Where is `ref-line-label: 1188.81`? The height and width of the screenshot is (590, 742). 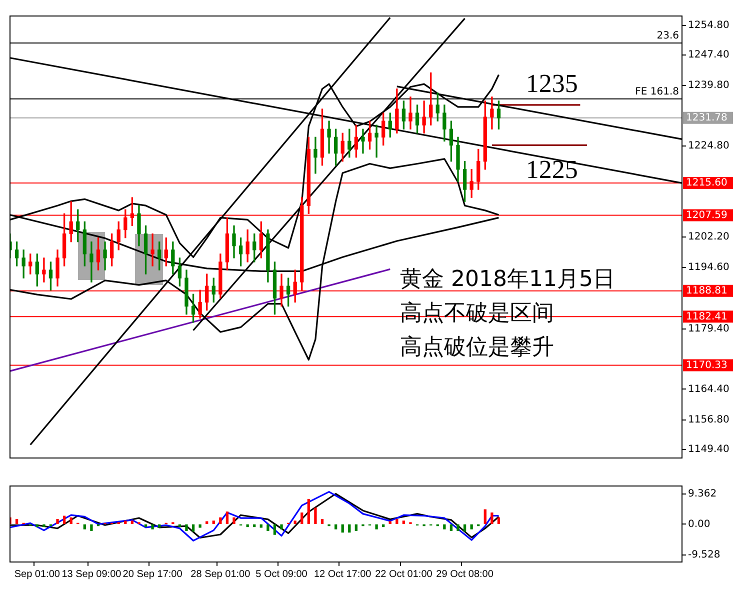
ref-line-label: 1188.81 is located at coordinates (707, 290).